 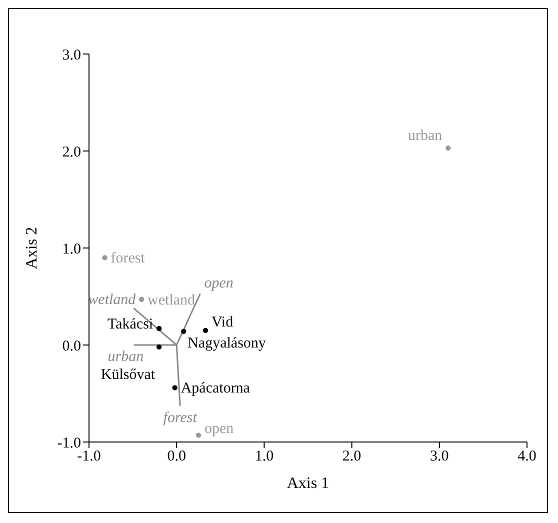 I want to click on y-tick-label: 0.0, so click(x=71, y=346).